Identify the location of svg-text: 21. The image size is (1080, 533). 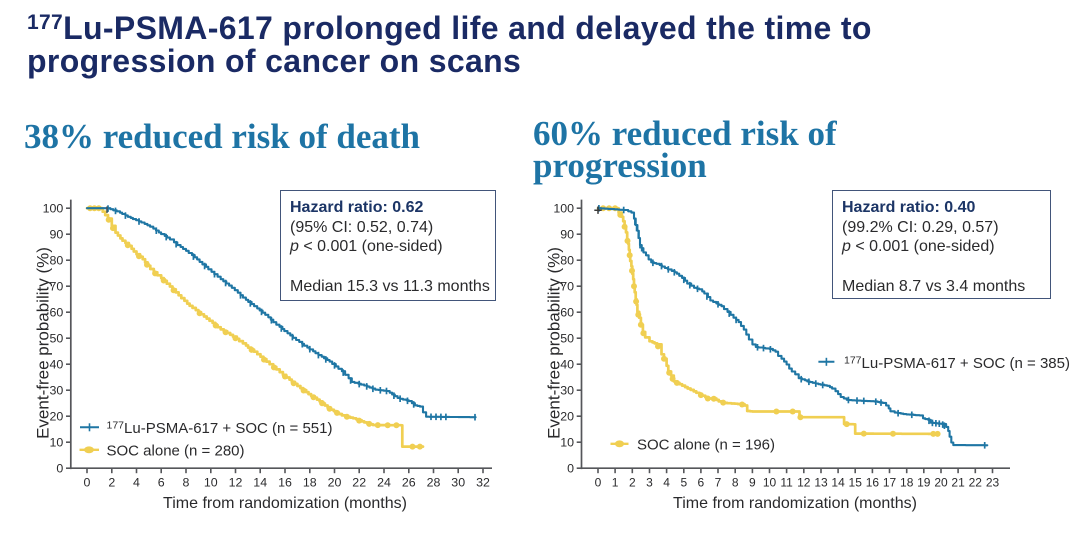
(958, 483).